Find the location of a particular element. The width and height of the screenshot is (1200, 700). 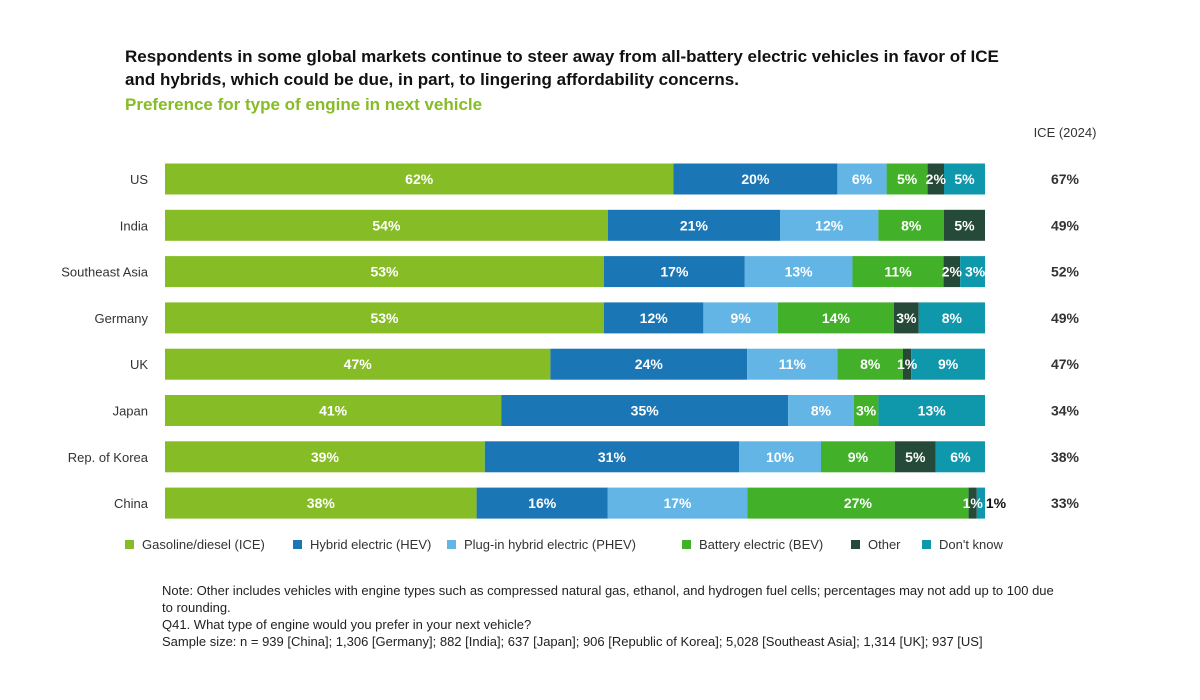

data-label: 39% is located at coordinates (325, 457).